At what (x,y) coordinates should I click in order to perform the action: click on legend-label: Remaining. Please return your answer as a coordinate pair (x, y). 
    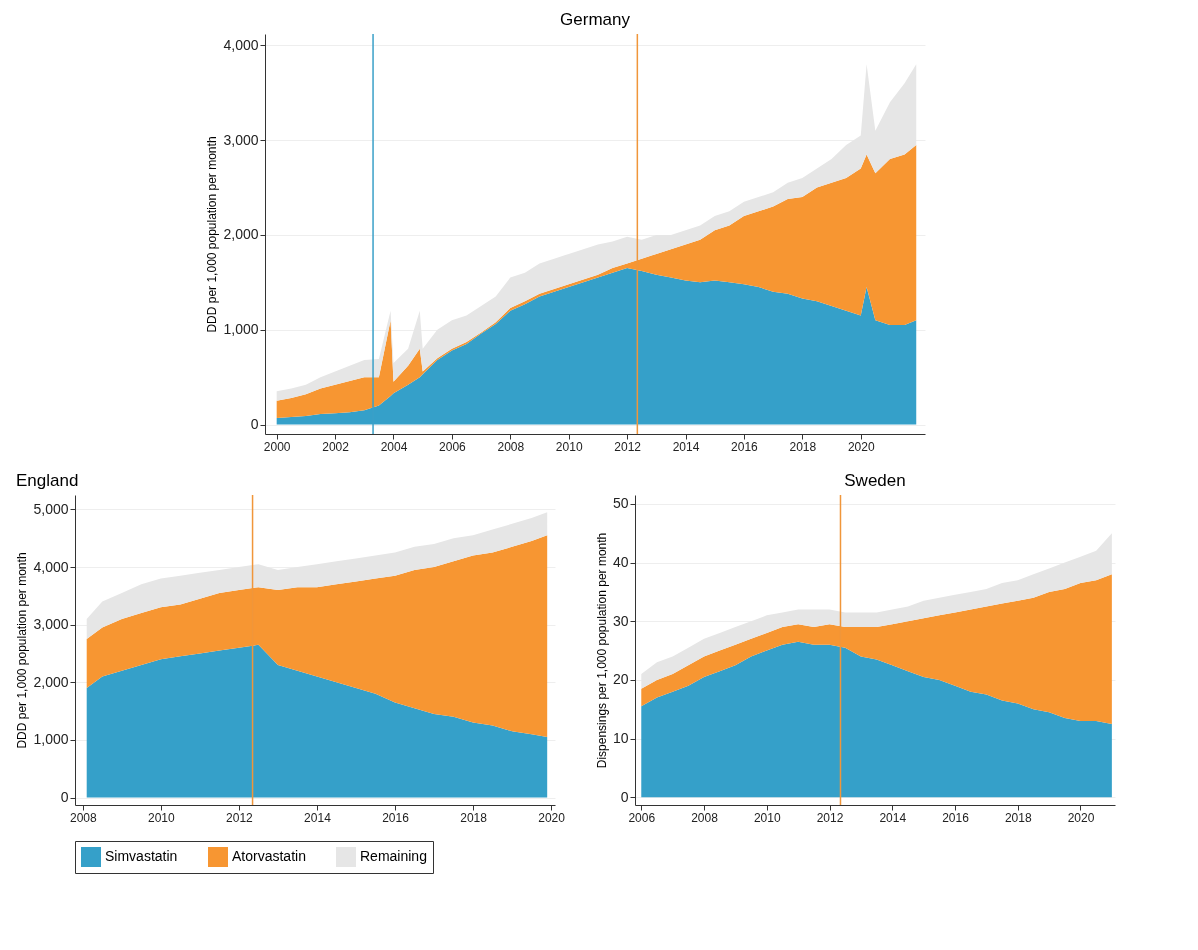
    Looking at the image, I should click on (393, 856).